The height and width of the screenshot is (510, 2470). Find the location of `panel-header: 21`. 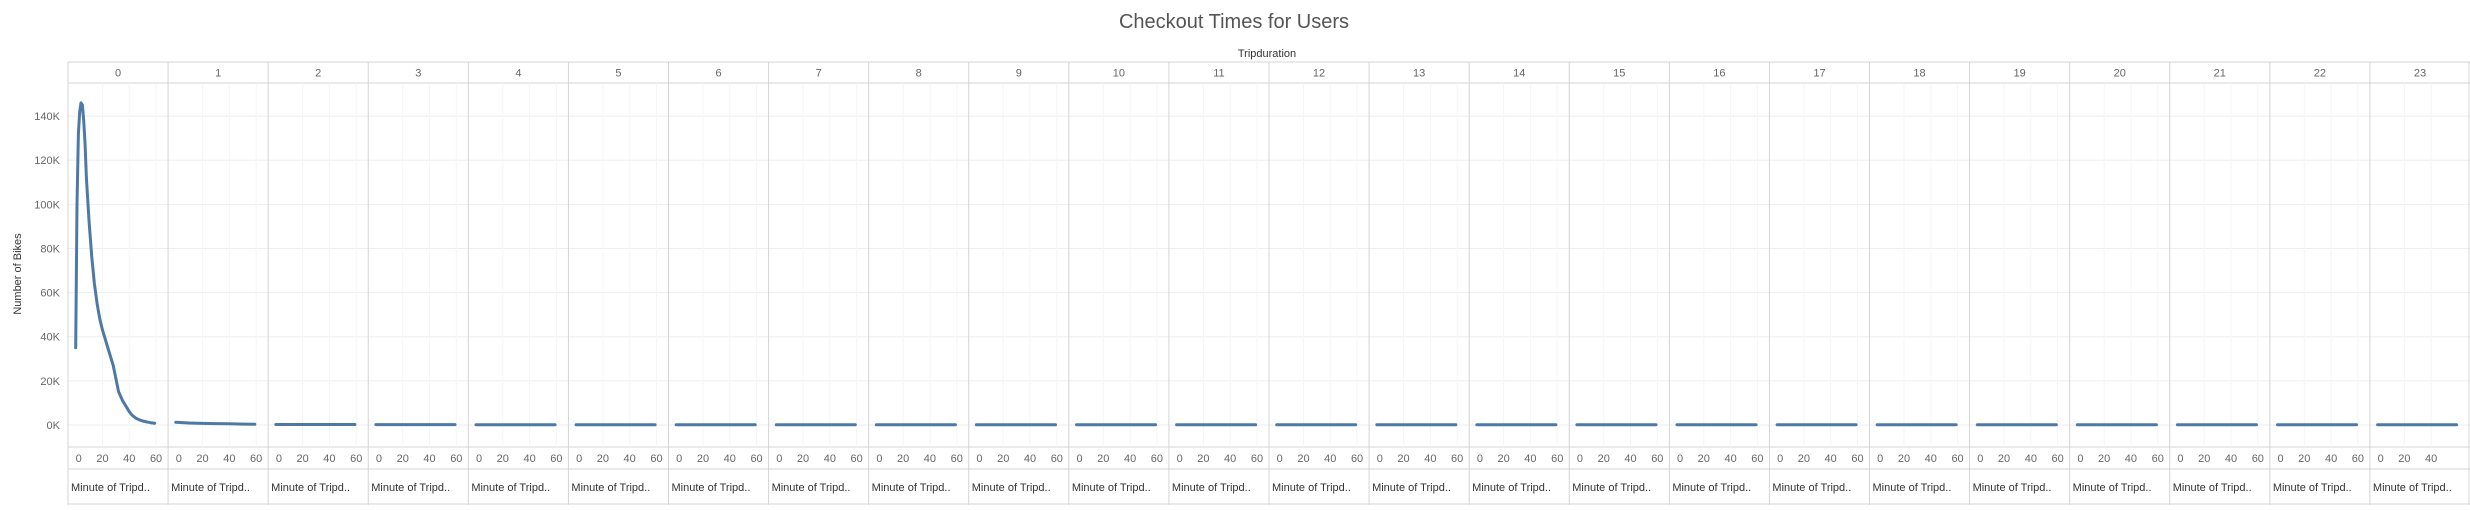

panel-header: 21 is located at coordinates (2220, 74).